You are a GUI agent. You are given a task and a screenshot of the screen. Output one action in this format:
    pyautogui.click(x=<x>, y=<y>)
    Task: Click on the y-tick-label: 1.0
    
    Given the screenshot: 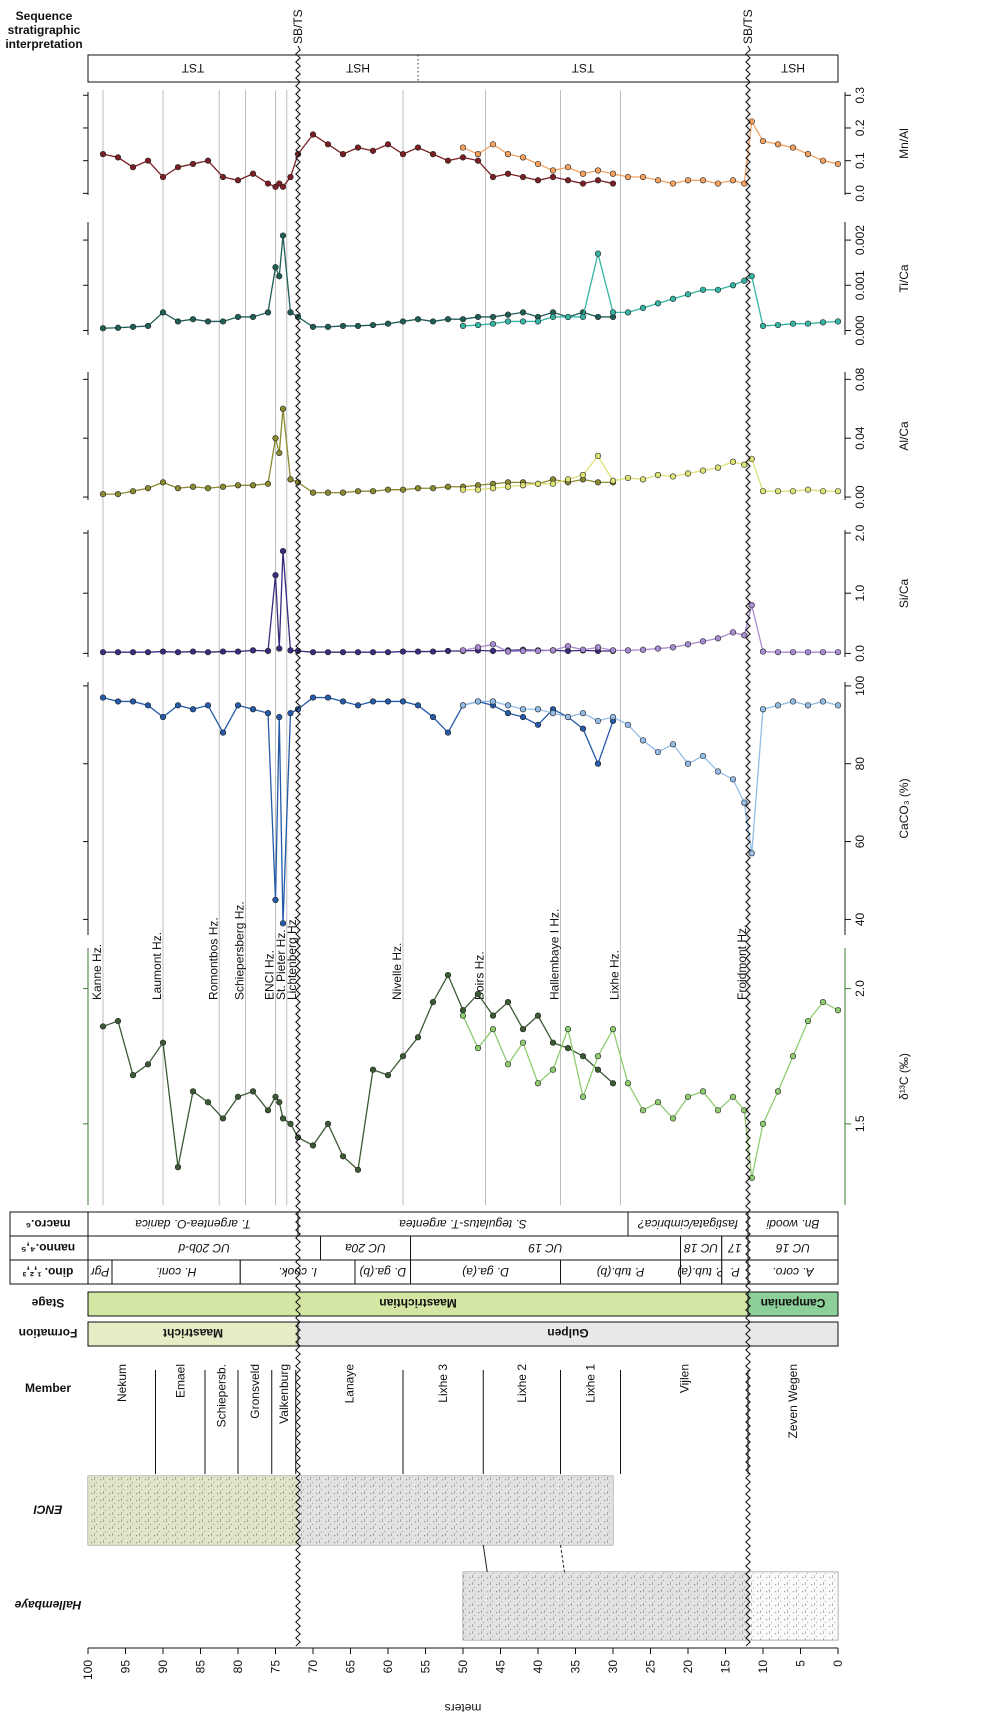 What is the action you would take?
    pyautogui.click(x=860, y=593)
    